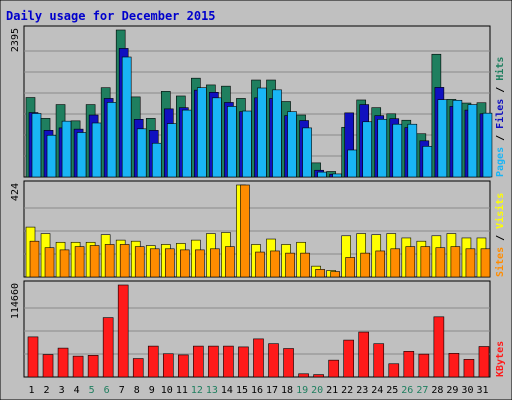  What do you see at coordinates (167, 390) in the screenshot?
I see `x-tick-label: 10` at bounding box center [167, 390].